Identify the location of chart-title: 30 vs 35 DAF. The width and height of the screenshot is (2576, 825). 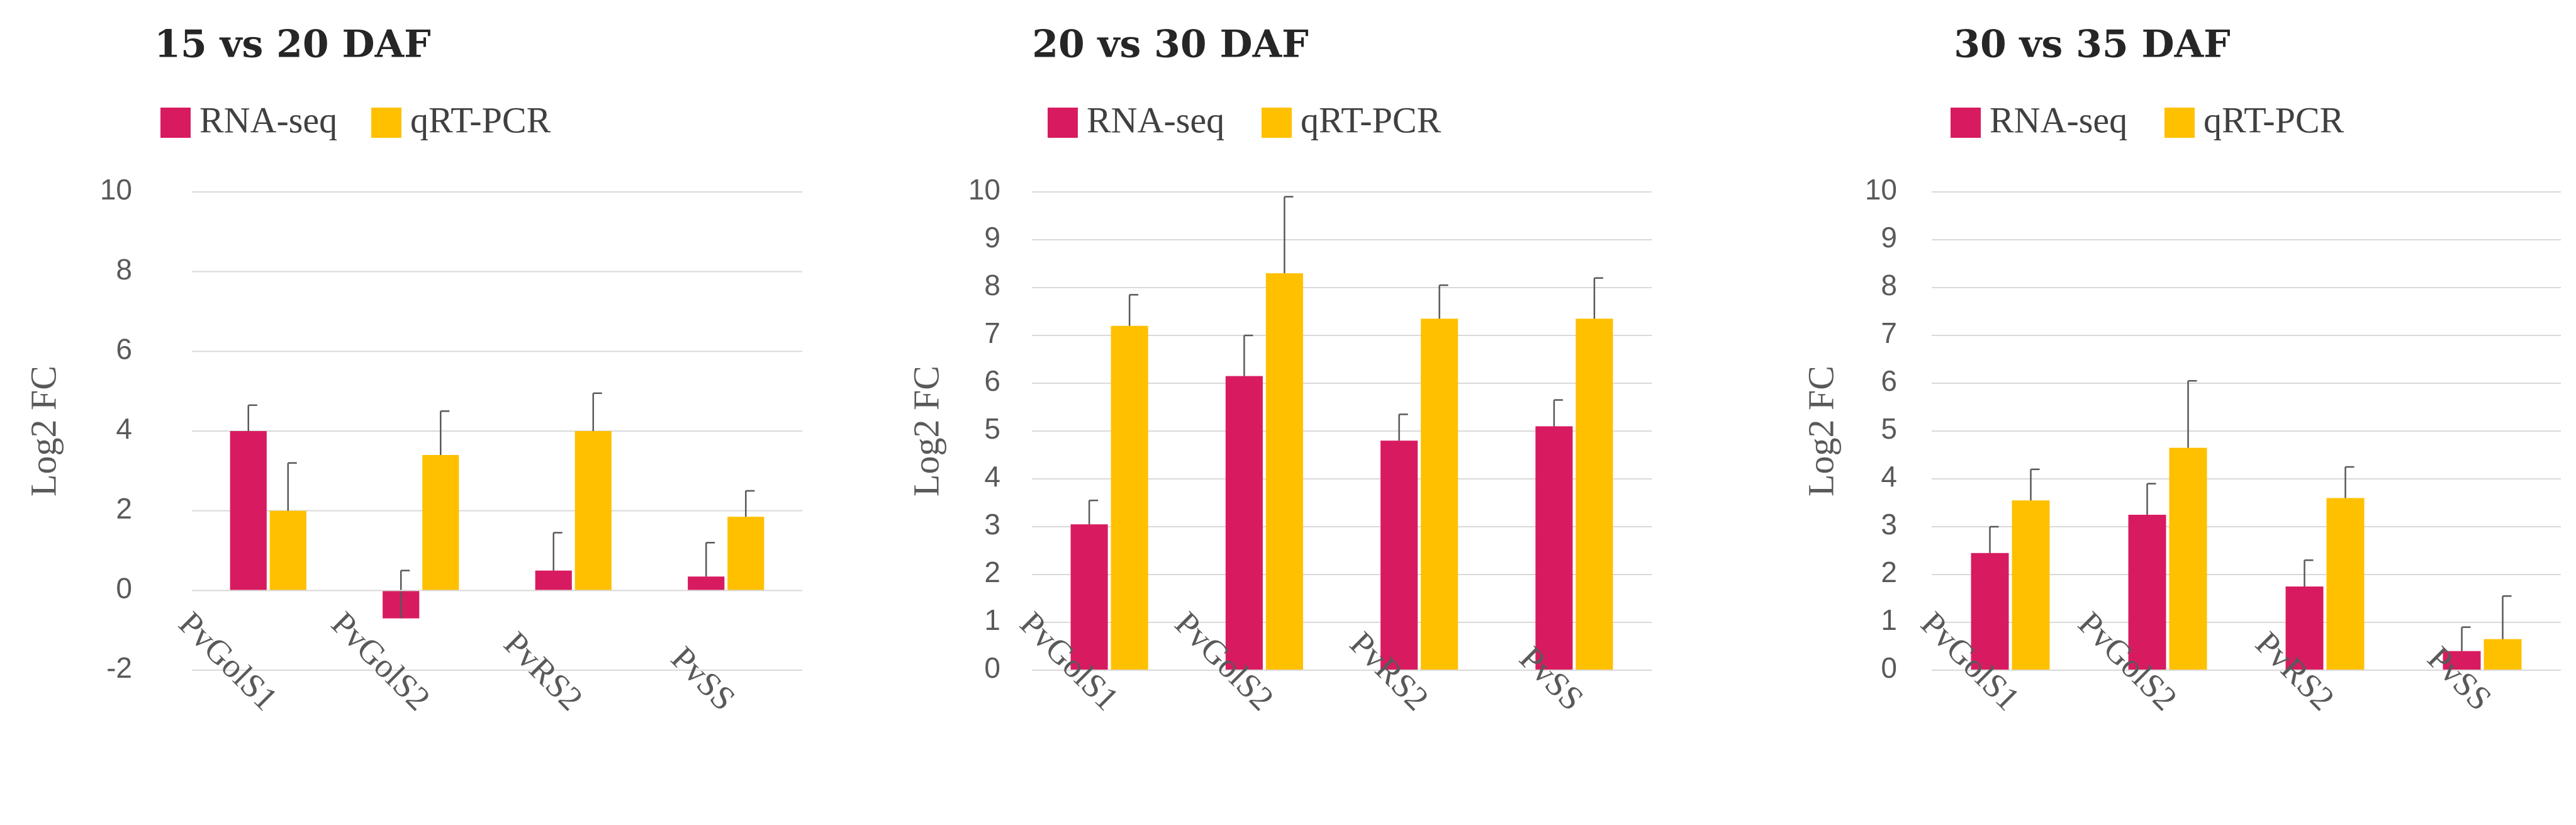
(2092, 45).